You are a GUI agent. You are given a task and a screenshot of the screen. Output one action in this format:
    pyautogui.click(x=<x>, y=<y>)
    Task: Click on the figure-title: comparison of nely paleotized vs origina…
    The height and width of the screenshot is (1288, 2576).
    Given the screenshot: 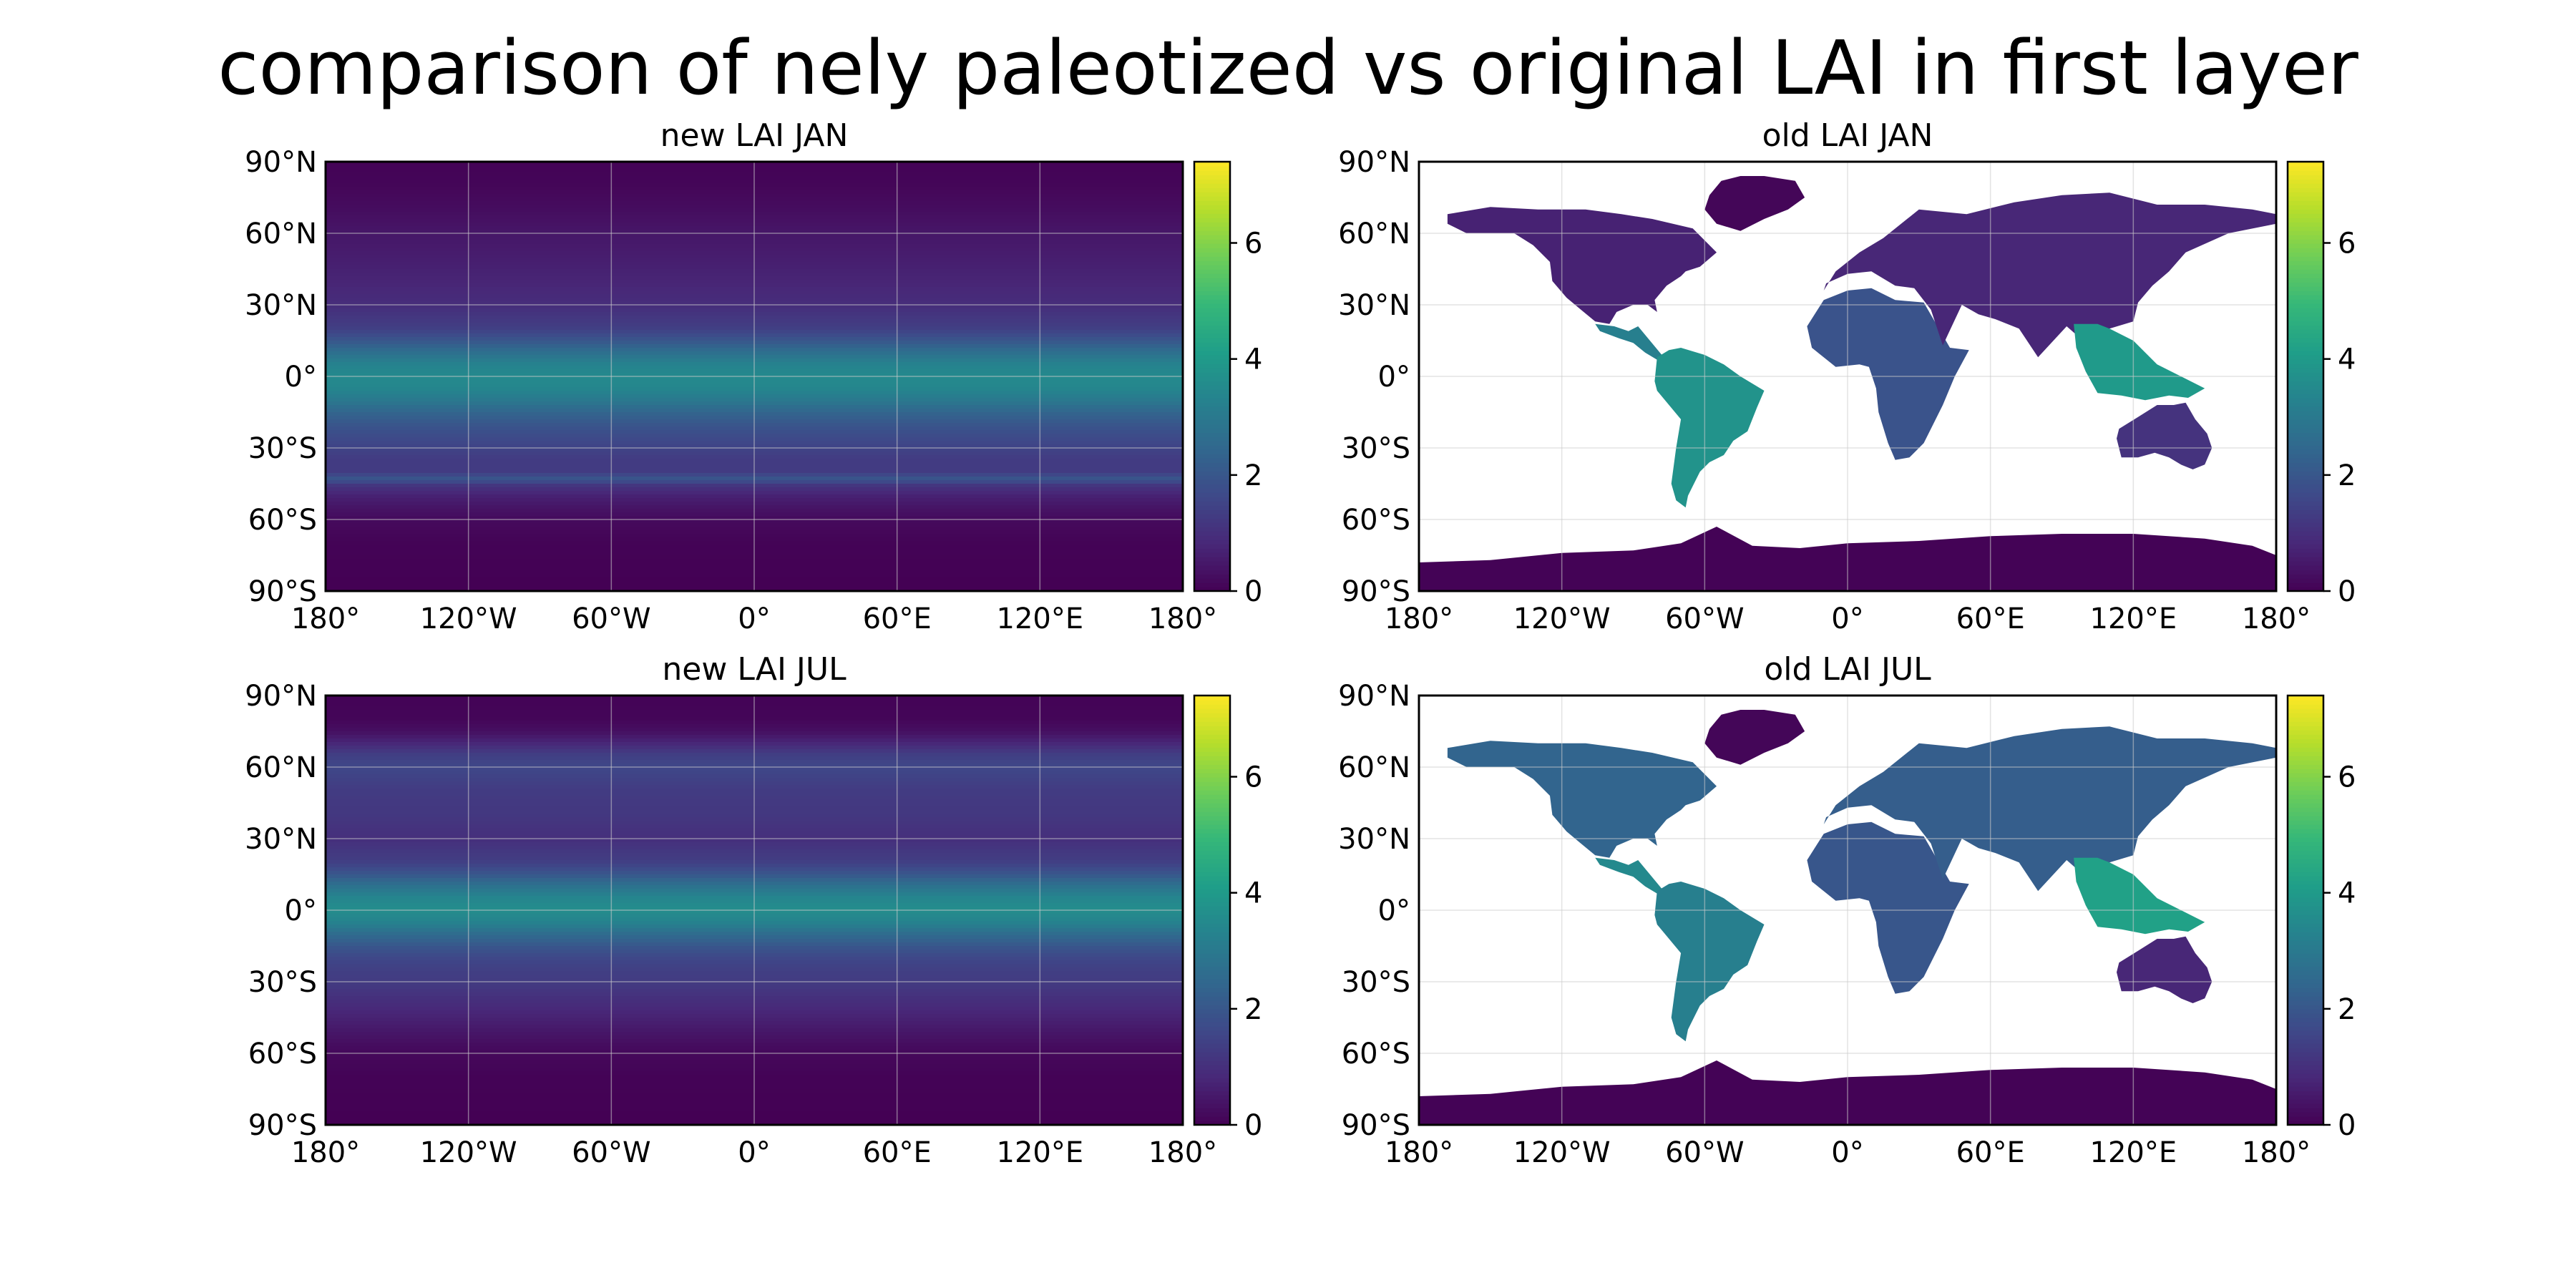 What is the action you would take?
    pyautogui.click(x=1288, y=68)
    